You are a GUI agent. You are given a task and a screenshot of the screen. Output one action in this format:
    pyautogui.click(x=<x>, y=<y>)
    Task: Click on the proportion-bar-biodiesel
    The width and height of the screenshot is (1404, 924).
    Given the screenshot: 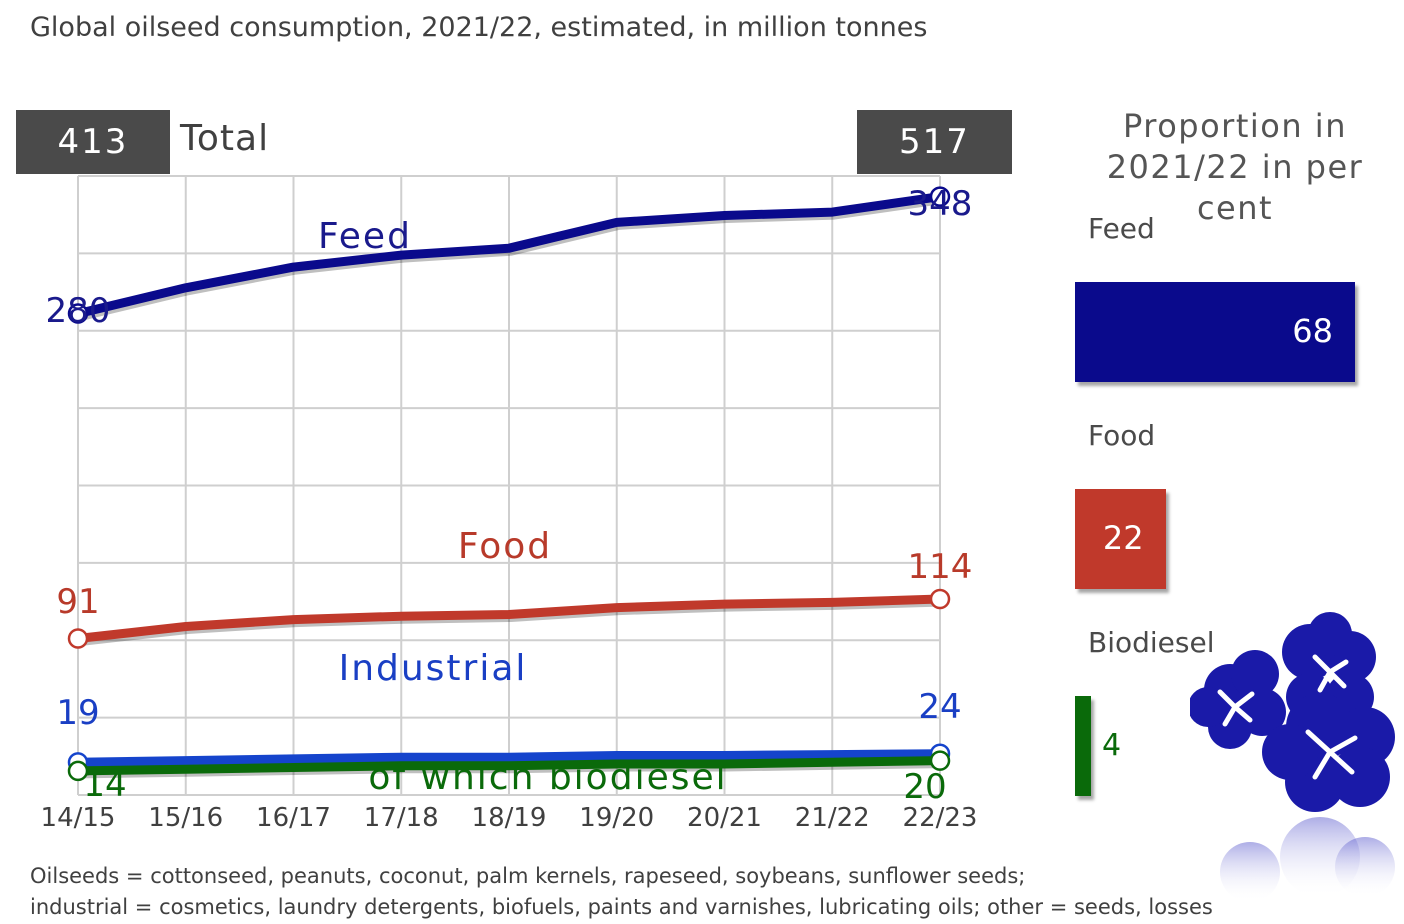 What is the action you would take?
    pyautogui.click(x=1083, y=746)
    